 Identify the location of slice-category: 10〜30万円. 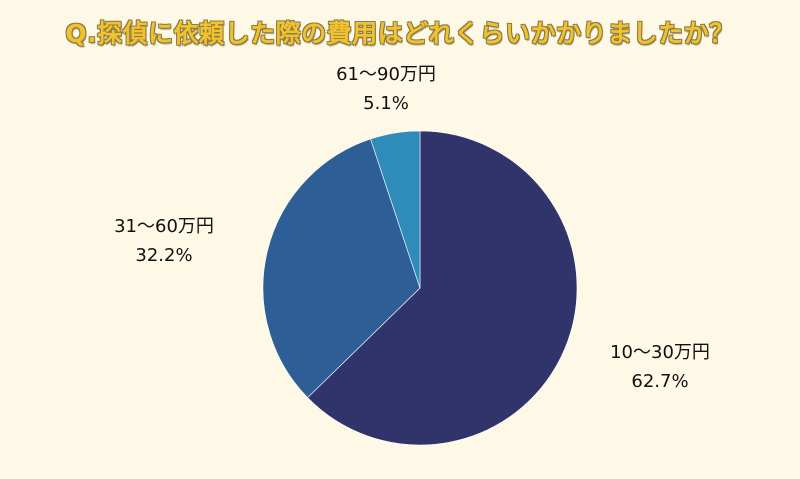
(660, 352).